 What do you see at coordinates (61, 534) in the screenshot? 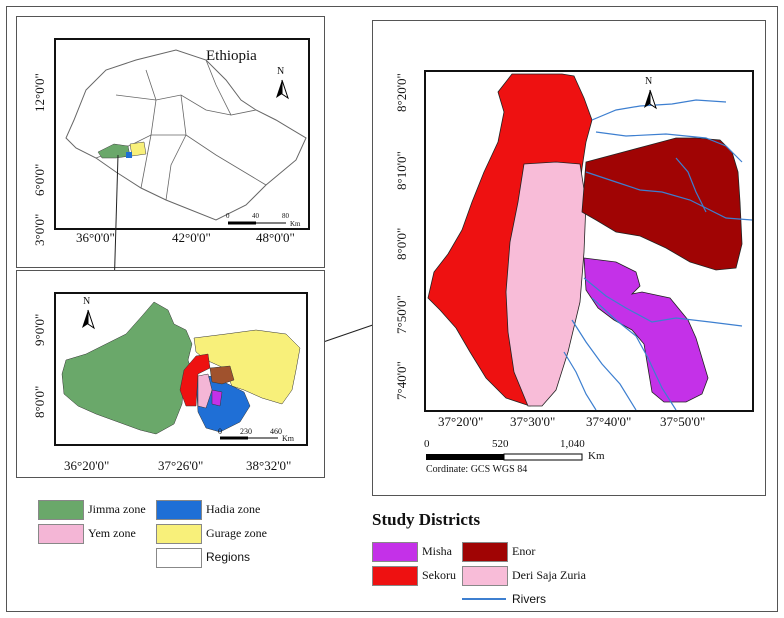
I see `legend-swatch-yem` at bounding box center [61, 534].